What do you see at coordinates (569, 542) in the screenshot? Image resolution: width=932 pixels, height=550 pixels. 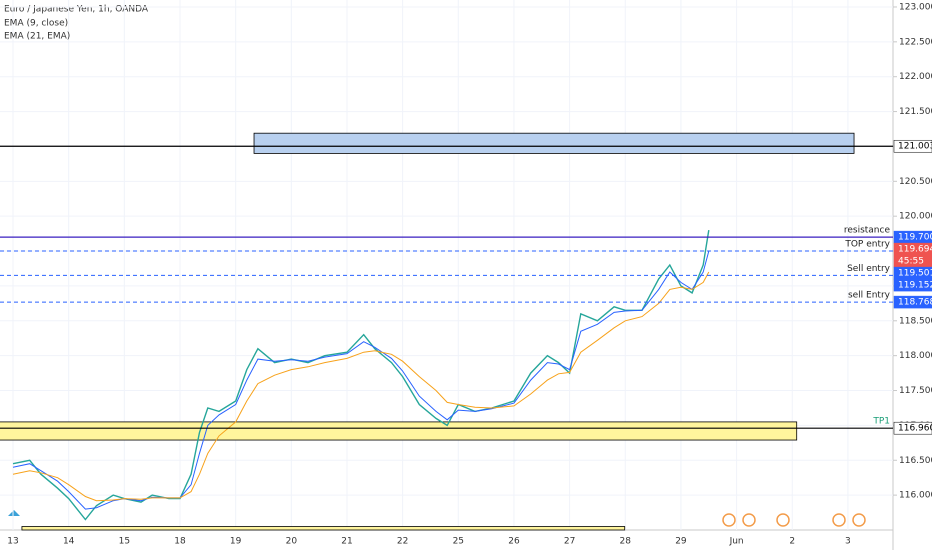 I see `x-tick-label: 27` at bounding box center [569, 542].